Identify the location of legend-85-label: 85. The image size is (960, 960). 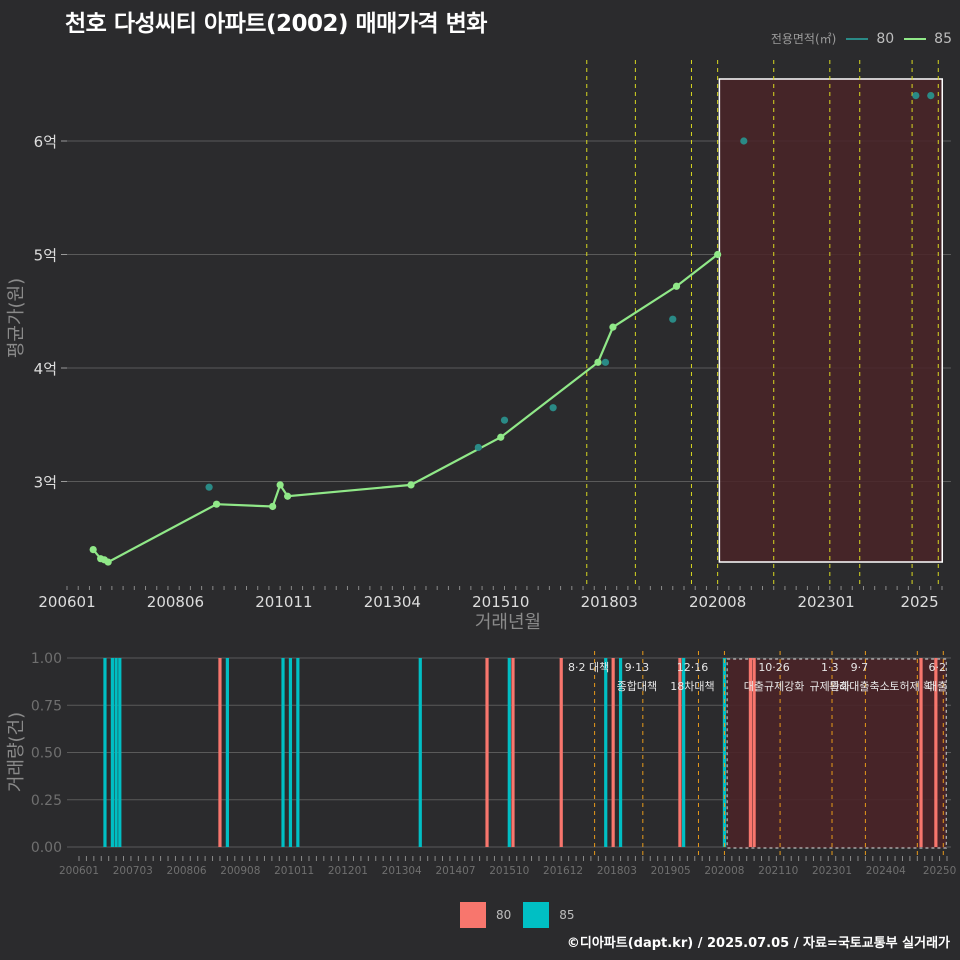
(943, 38).